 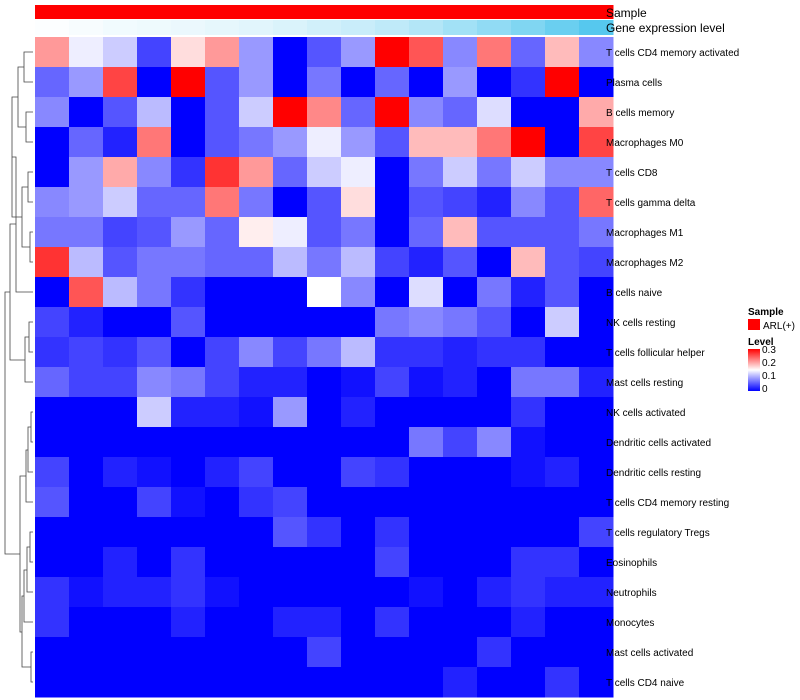 What do you see at coordinates (761, 342) in the screenshot?
I see `level-legend-title: Level` at bounding box center [761, 342].